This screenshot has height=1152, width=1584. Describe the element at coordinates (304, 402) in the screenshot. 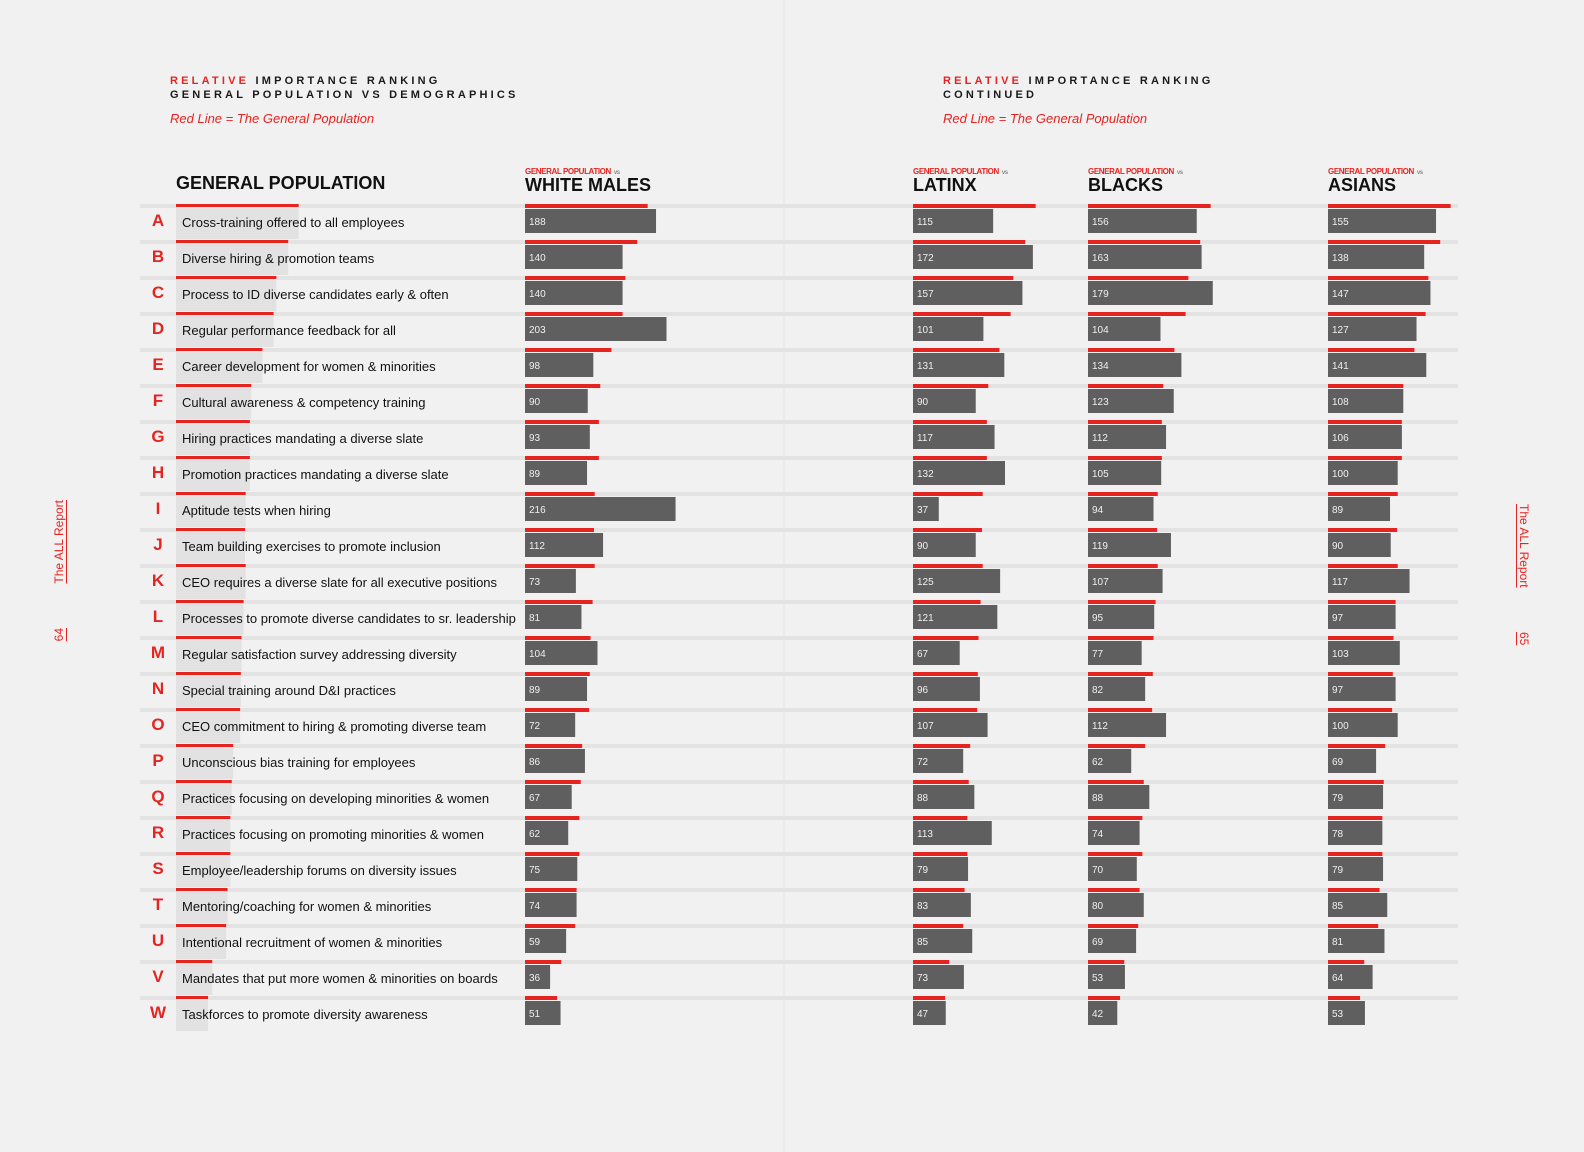

I see `row-label: Cultural awareness & competency training` at that location.